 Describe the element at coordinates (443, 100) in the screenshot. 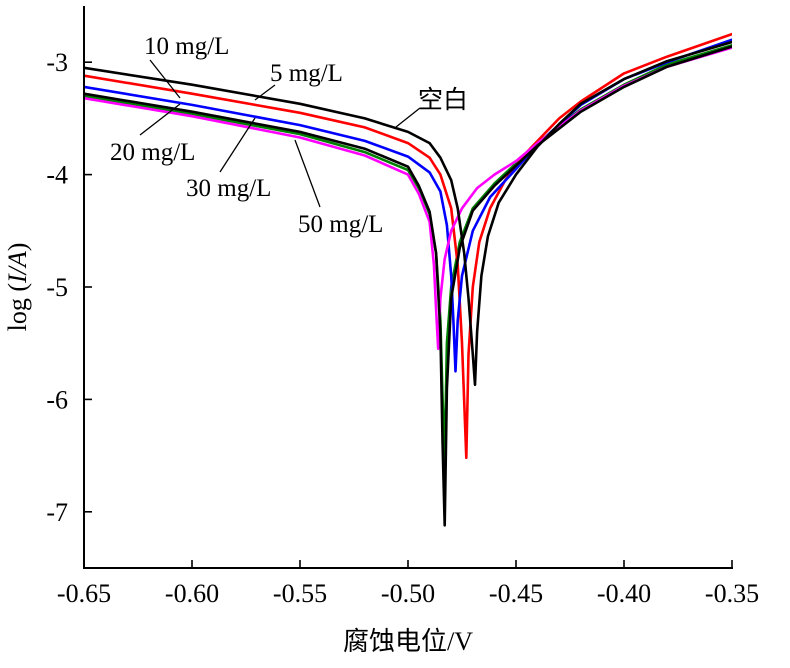

I see `annotation-label-blank: 空白` at that location.